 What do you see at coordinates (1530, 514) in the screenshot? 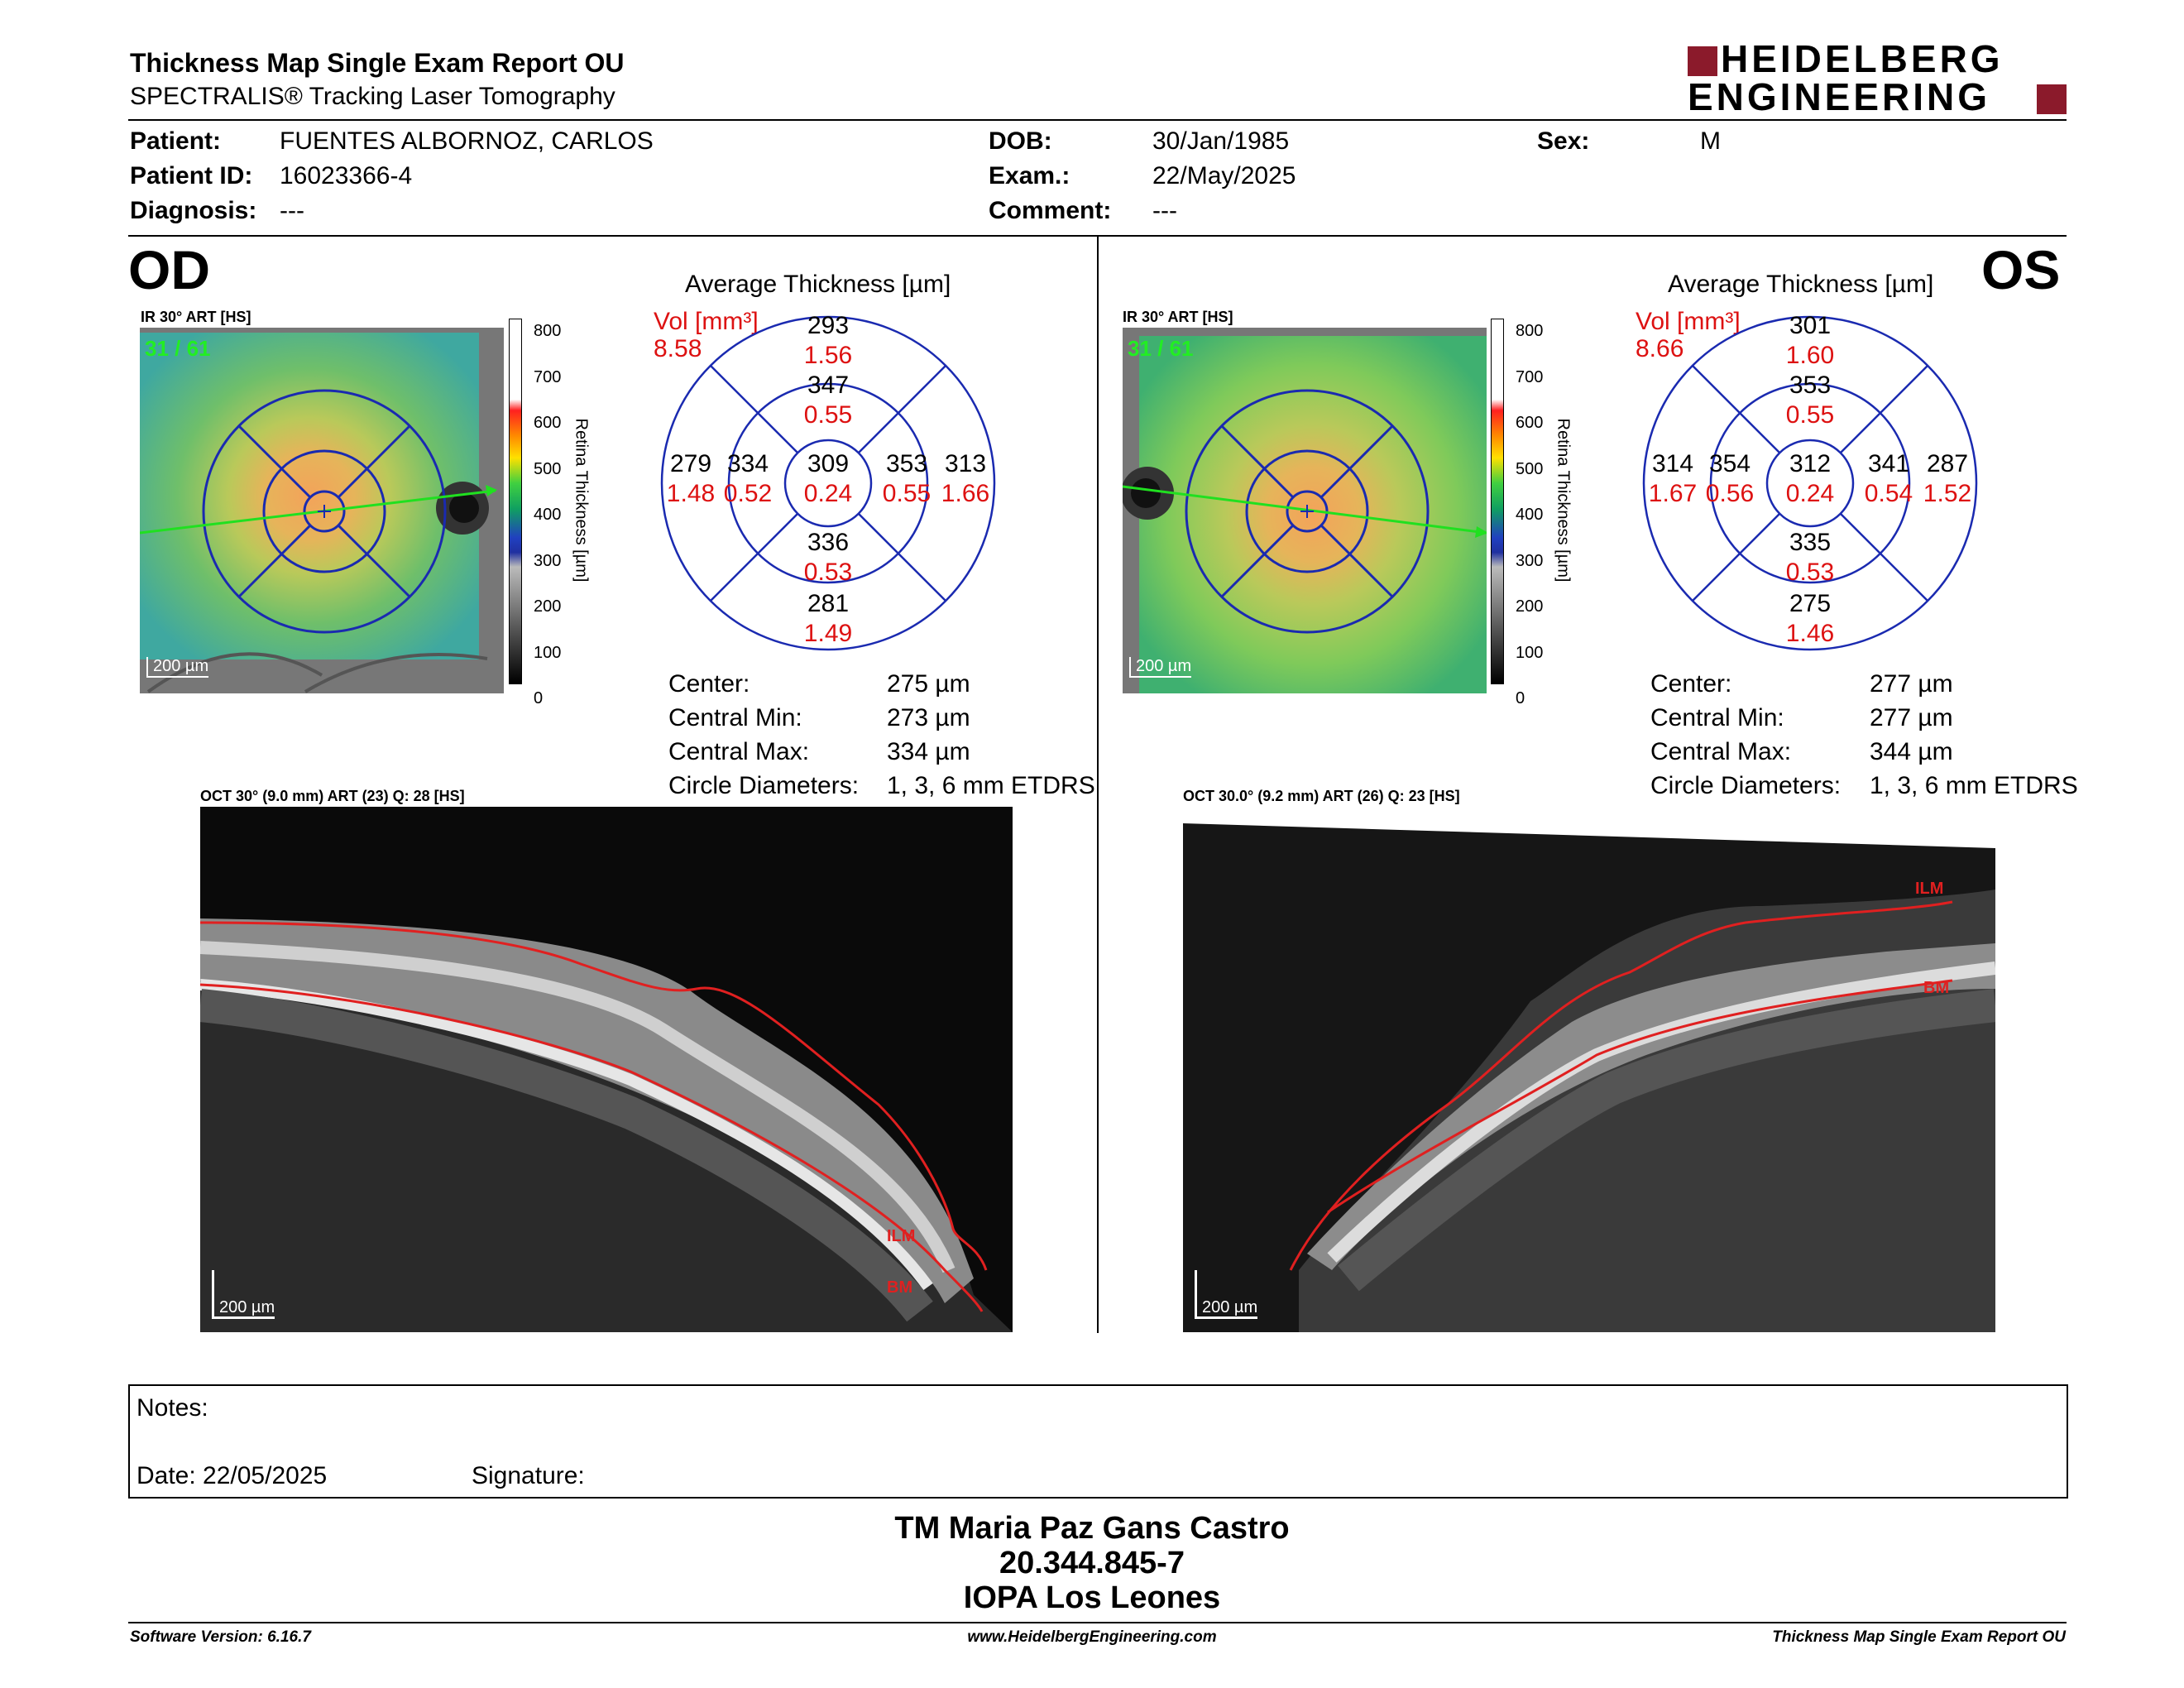
I see `scale-ticks-os: 800 700 600 500 400 300 200 100 0` at bounding box center [1530, 514].